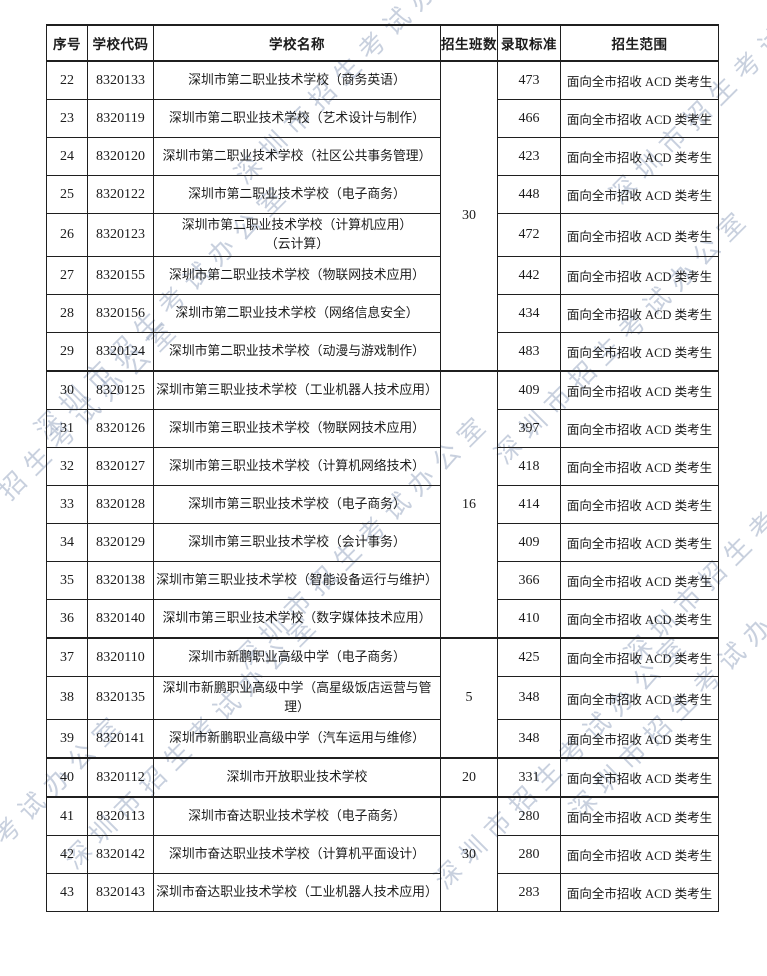 Image resolution: width=767 pixels, height=976 pixels. Describe the element at coordinates (529, 43) in the screenshot. I see `header-admission-standard: 录取标准` at that location.